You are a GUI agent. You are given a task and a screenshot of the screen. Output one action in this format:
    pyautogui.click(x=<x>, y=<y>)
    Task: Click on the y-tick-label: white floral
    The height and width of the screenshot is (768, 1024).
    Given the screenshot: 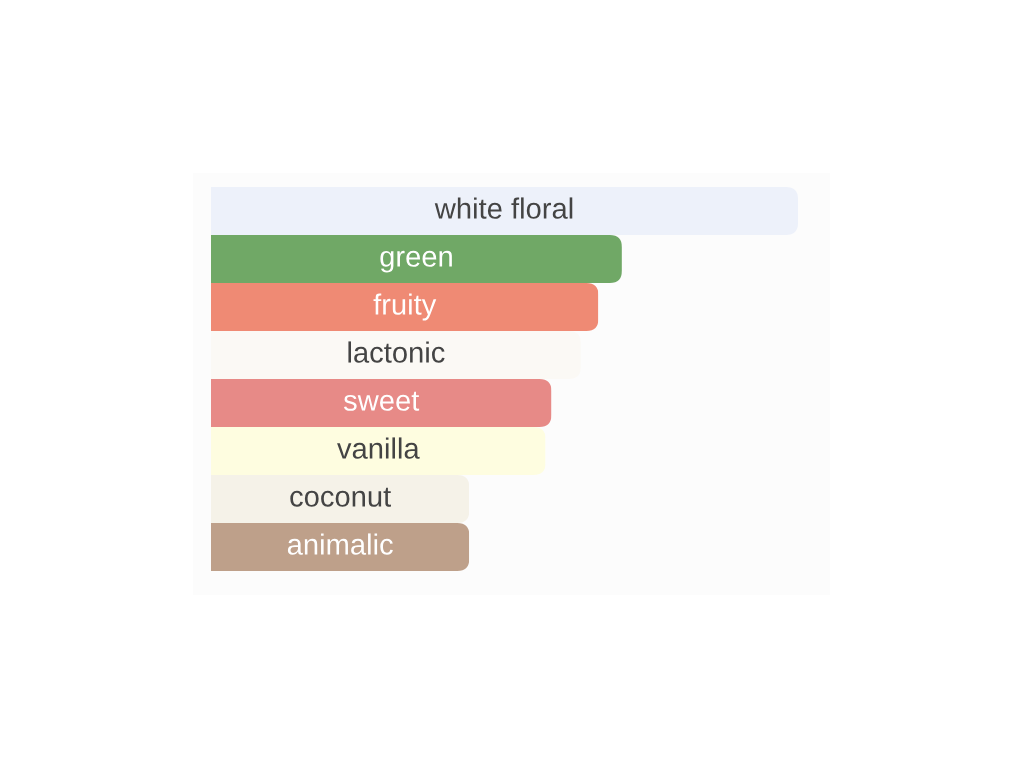 What is the action you would take?
    pyautogui.click(x=503, y=208)
    